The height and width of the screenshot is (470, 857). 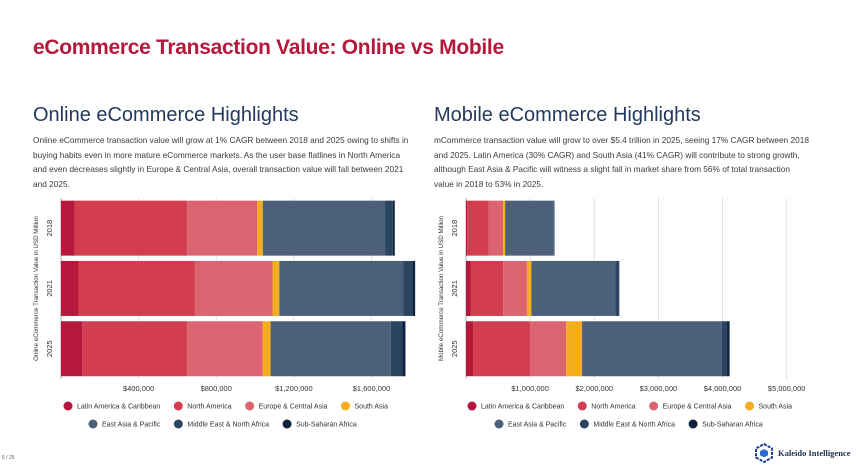 I want to click on brand-name: Kaleido Intelligence, so click(x=814, y=453).